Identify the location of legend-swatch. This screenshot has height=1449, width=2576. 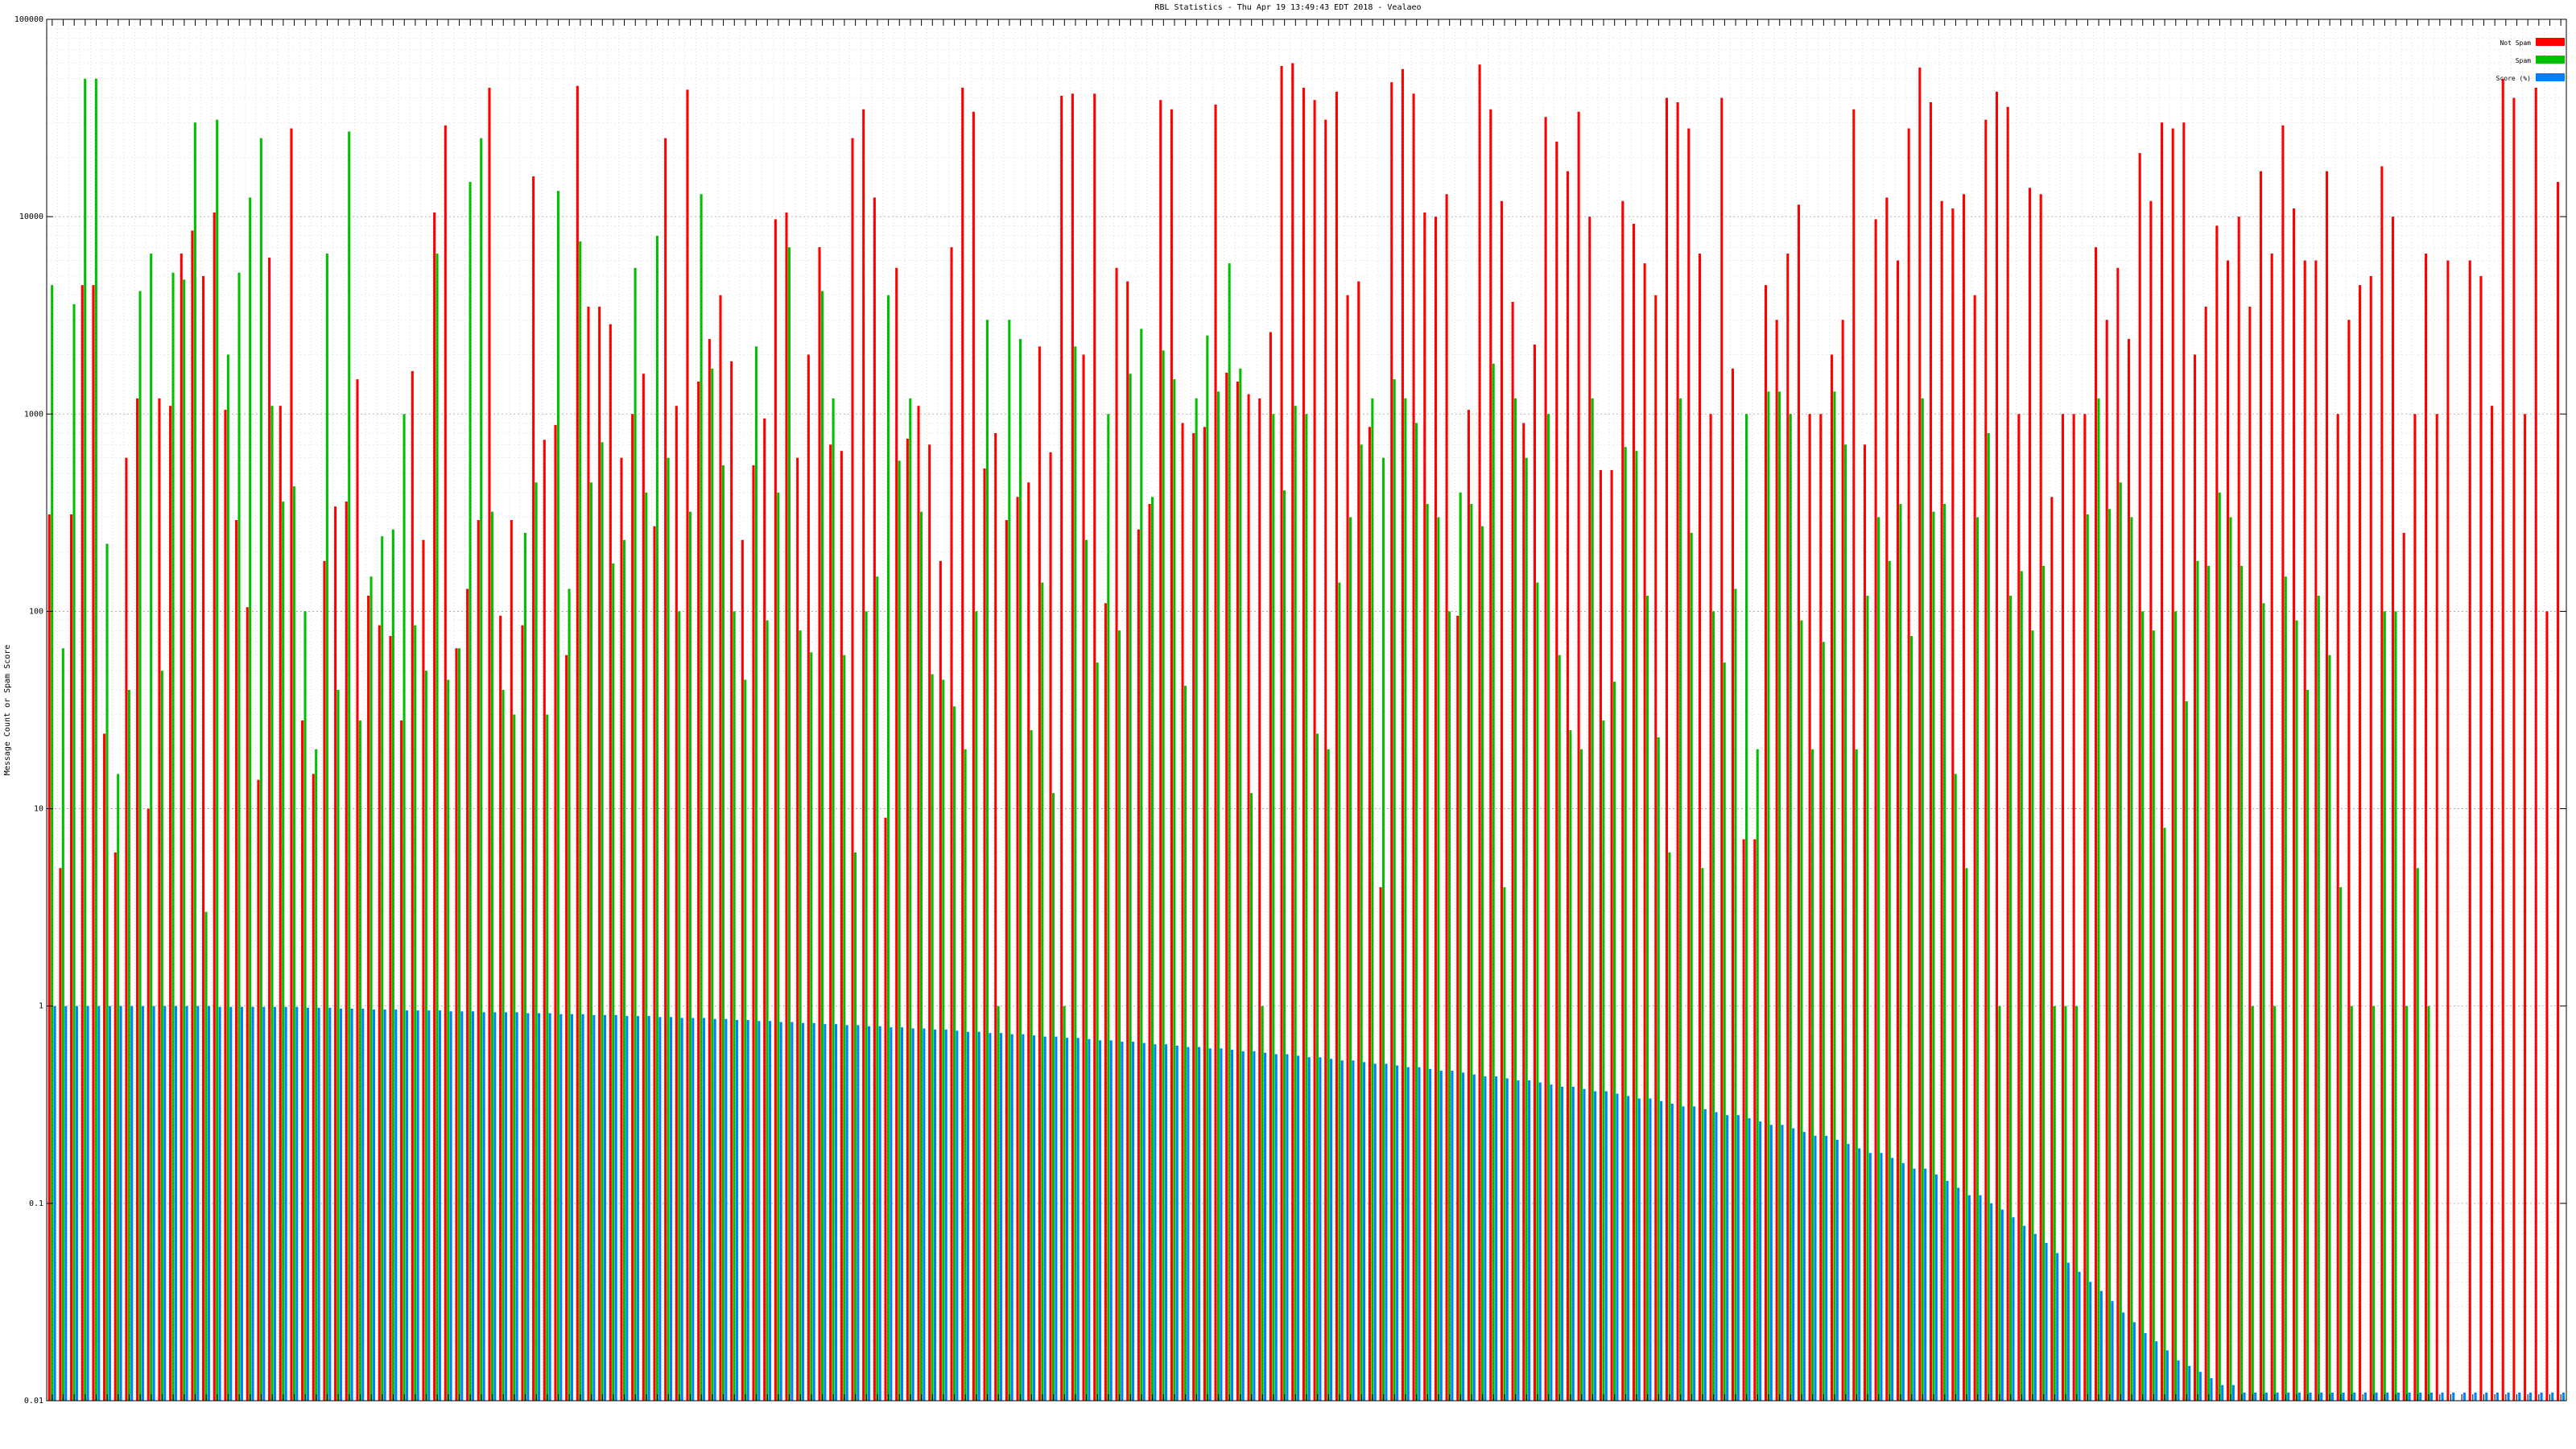
(2550, 42).